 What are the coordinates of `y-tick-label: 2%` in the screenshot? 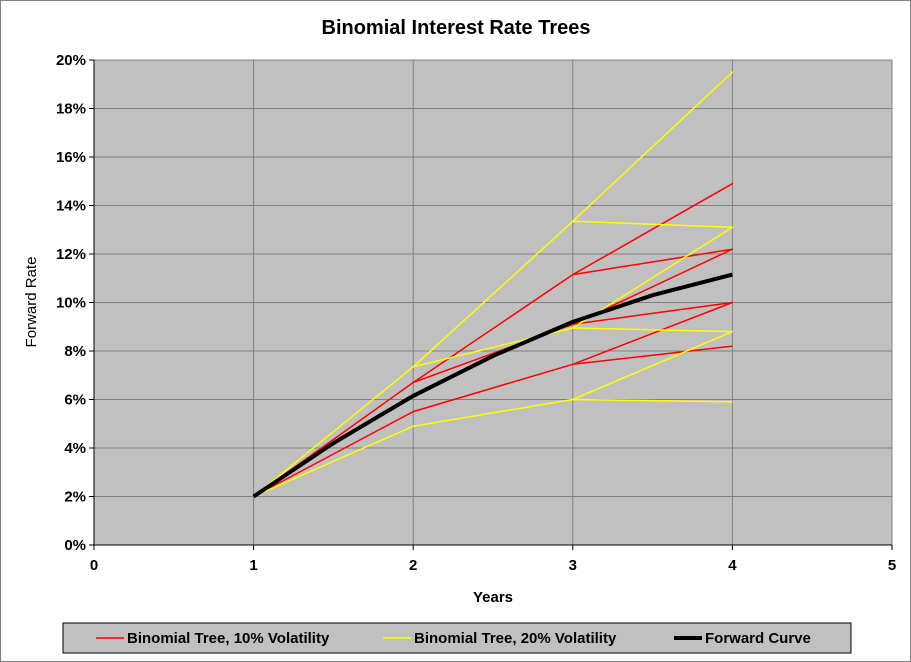 It's located at (75, 497).